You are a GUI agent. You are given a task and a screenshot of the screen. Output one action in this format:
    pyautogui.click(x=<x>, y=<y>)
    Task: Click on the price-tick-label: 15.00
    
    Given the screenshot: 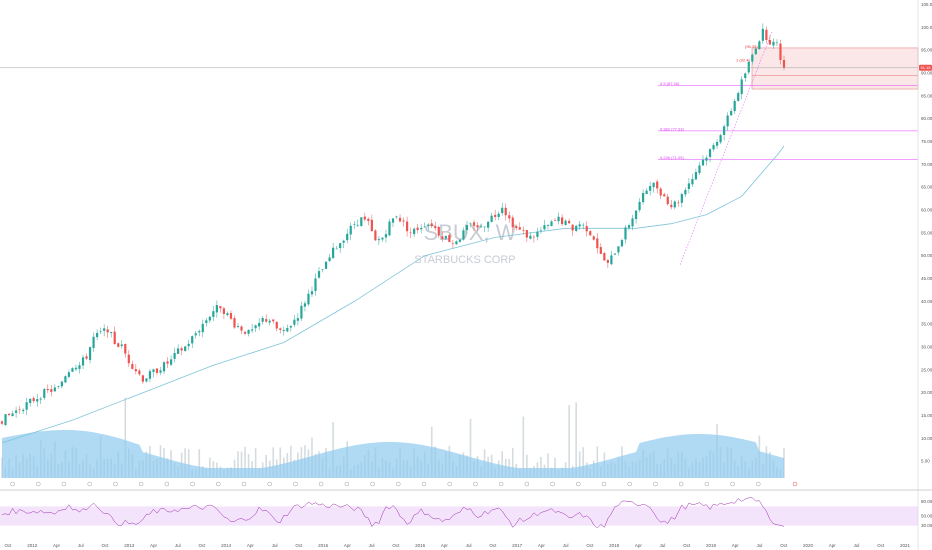 What is the action you would take?
    pyautogui.click(x=926, y=415)
    